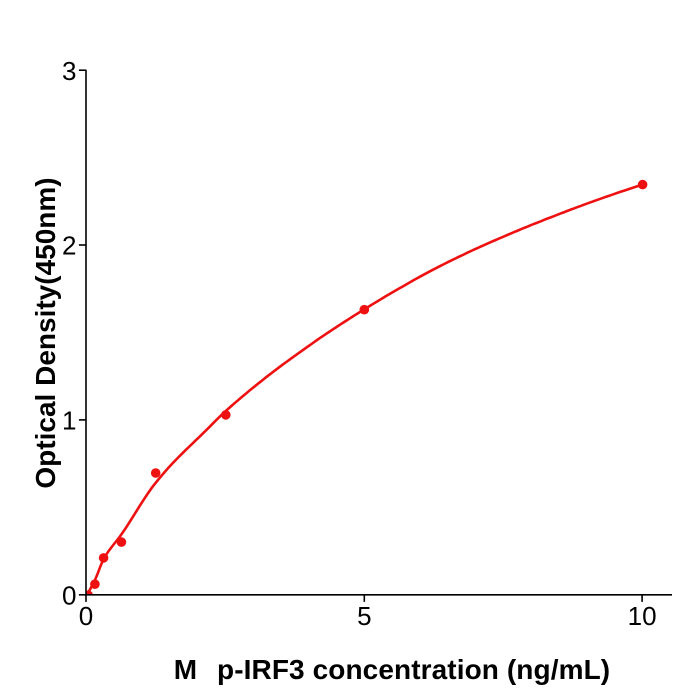 Image resolution: width=700 pixels, height=700 pixels. Describe the element at coordinates (364, 616) in the screenshot. I see `svg-text: 5` at that location.